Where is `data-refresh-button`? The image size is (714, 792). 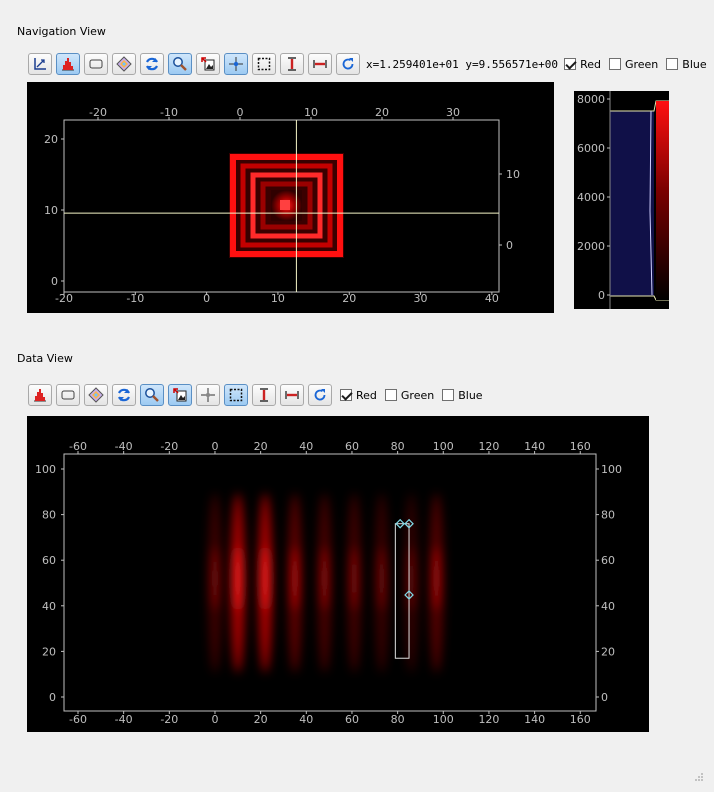 data-refresh-button is located at coordinates (124, 395).